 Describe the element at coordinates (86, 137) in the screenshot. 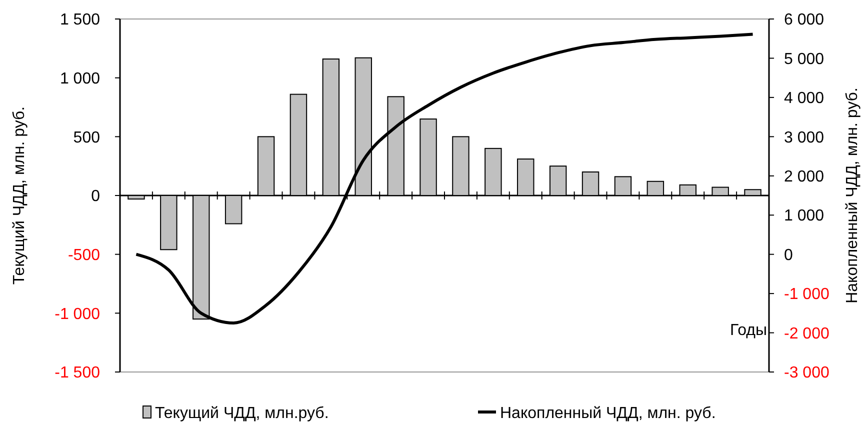

I see `y-tick-label: 500` at that location.